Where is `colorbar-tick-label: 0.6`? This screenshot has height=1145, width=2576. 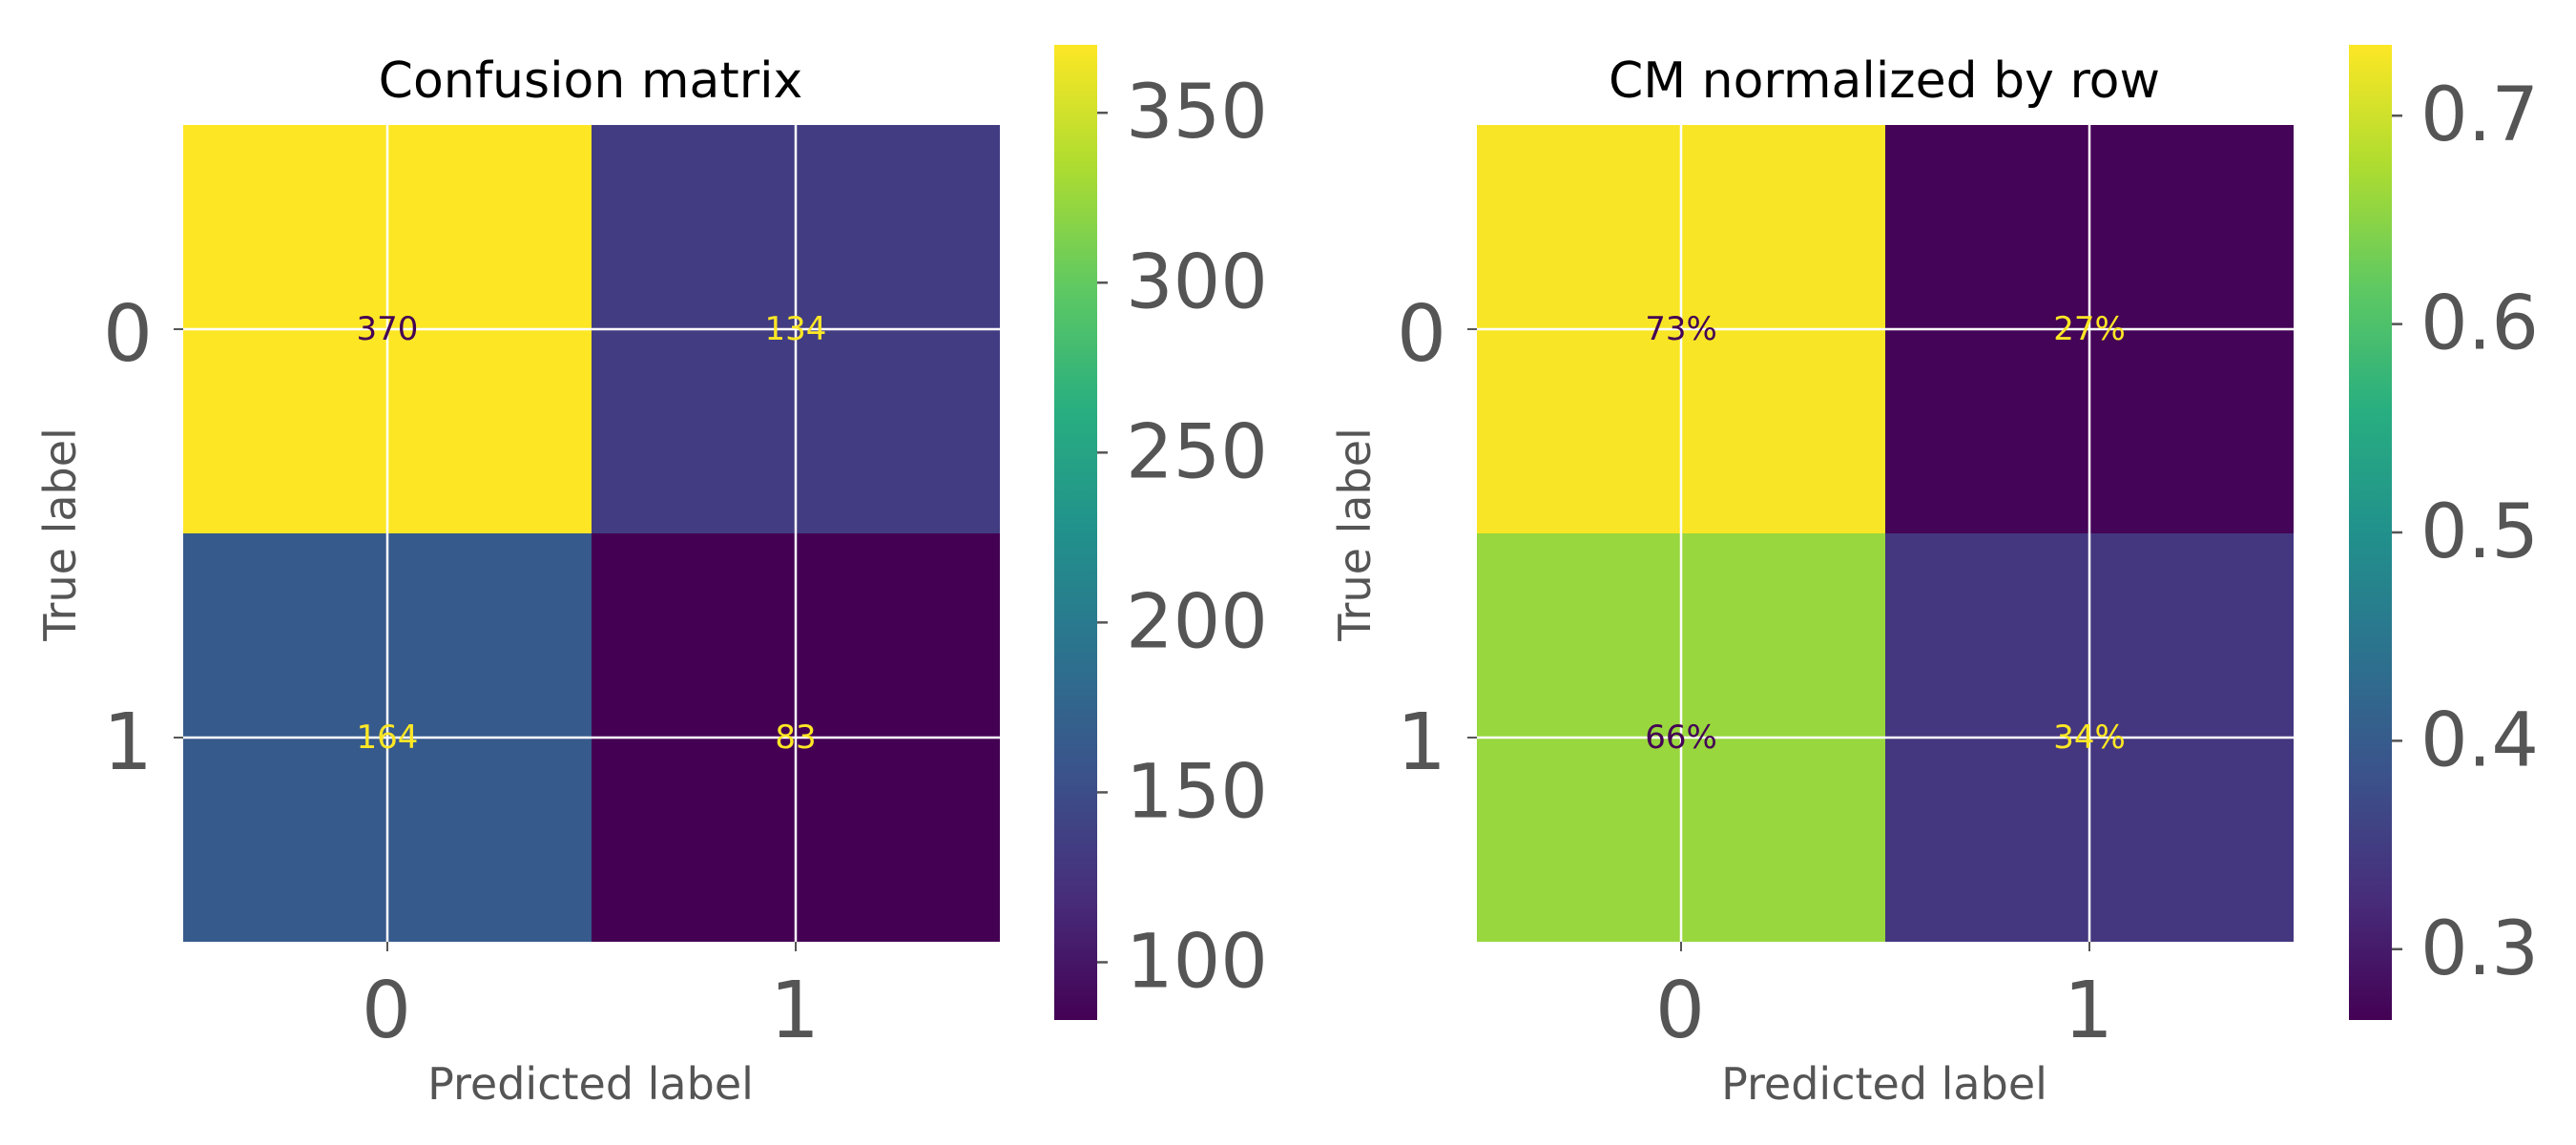
colorbar-tick-label: 0.6 is located at coordinates (2479, 324).